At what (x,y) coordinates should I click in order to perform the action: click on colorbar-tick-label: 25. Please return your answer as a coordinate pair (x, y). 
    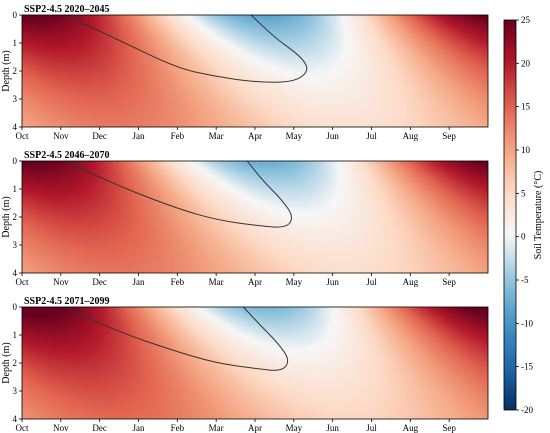
    Looking at the image, I should click on (526, 20).